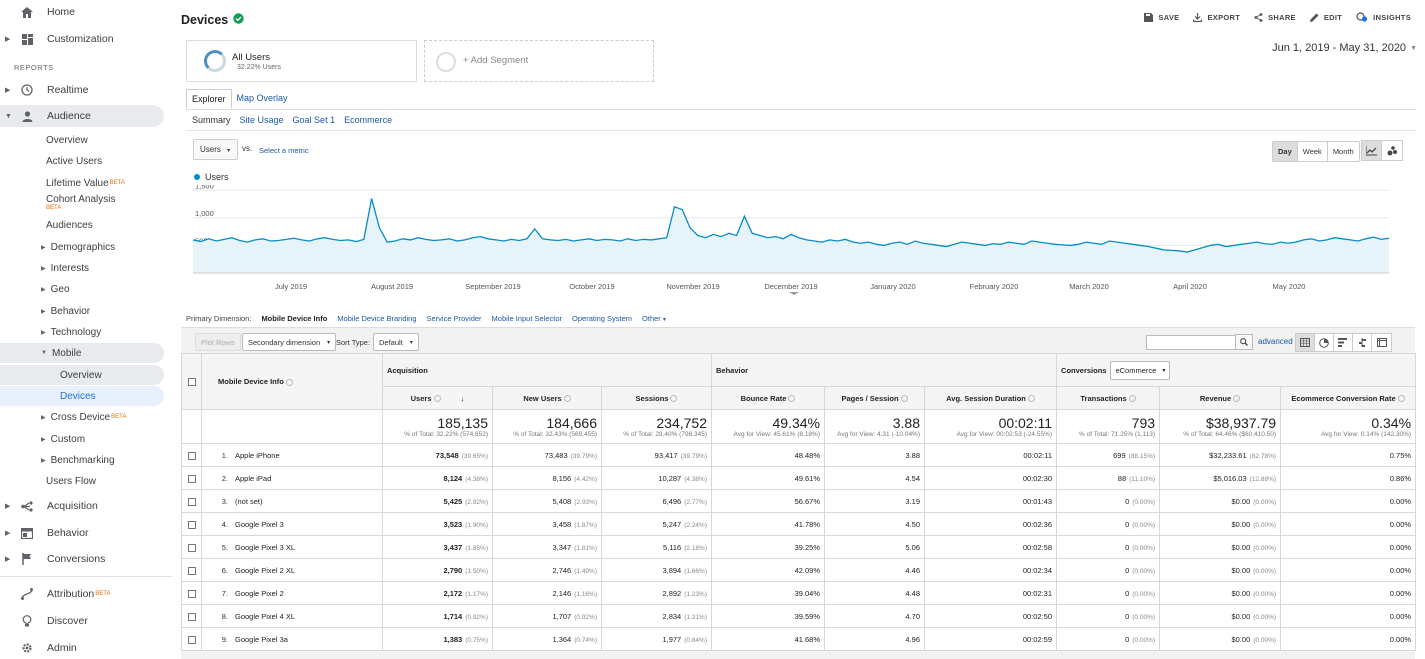 The height and width of the screenshot is (659, 1425). What do you see at coordinates (437, 398) in the screenshot?
I see `column-header: Users ↓` at bounding box center [437, 398].